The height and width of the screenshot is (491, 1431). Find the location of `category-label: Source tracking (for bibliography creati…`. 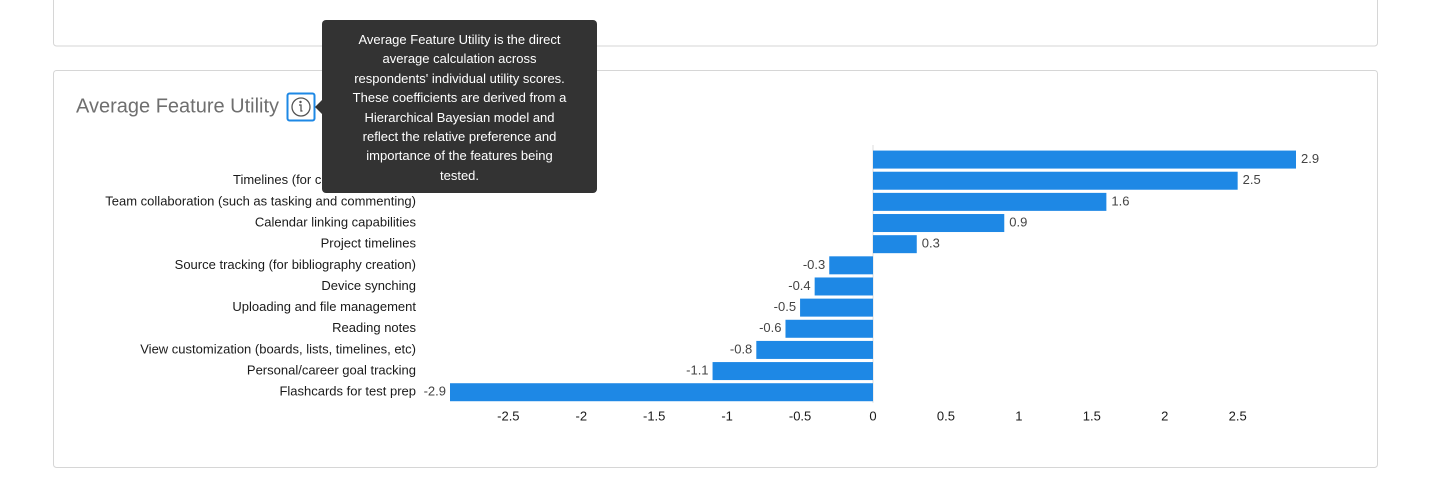

category-label: Source tracking (for bibliography creati… is located at coordinates (295, 264).